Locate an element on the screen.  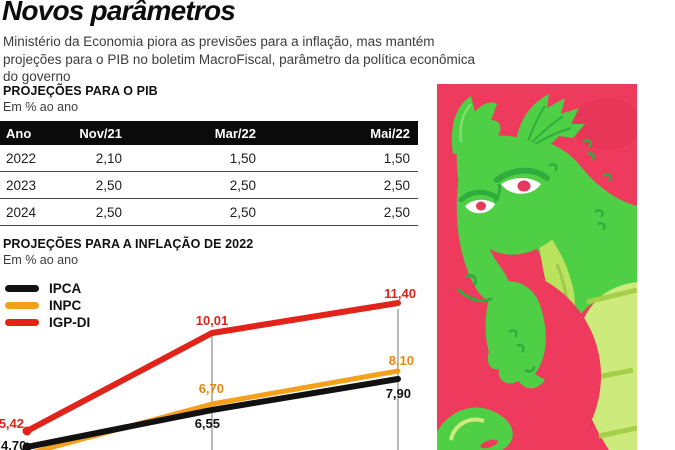
chart-legend: IPCA INPC IGP-DI is located at coordinates (47, 305).